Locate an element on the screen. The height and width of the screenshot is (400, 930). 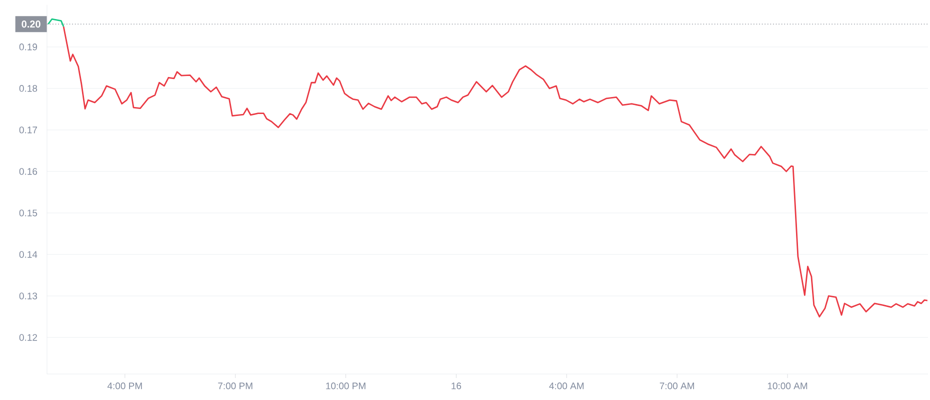
x-tick-label: 10:00 AM is located at coordinates (788, 386).